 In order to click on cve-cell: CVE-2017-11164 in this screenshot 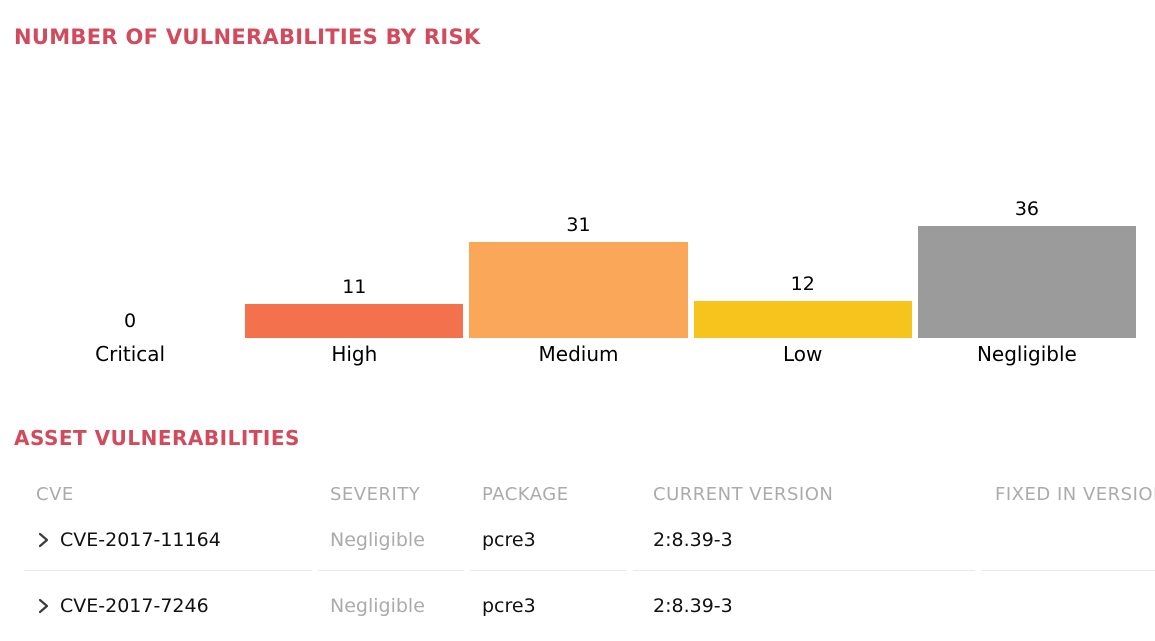, I will do `click(168, 540)`.